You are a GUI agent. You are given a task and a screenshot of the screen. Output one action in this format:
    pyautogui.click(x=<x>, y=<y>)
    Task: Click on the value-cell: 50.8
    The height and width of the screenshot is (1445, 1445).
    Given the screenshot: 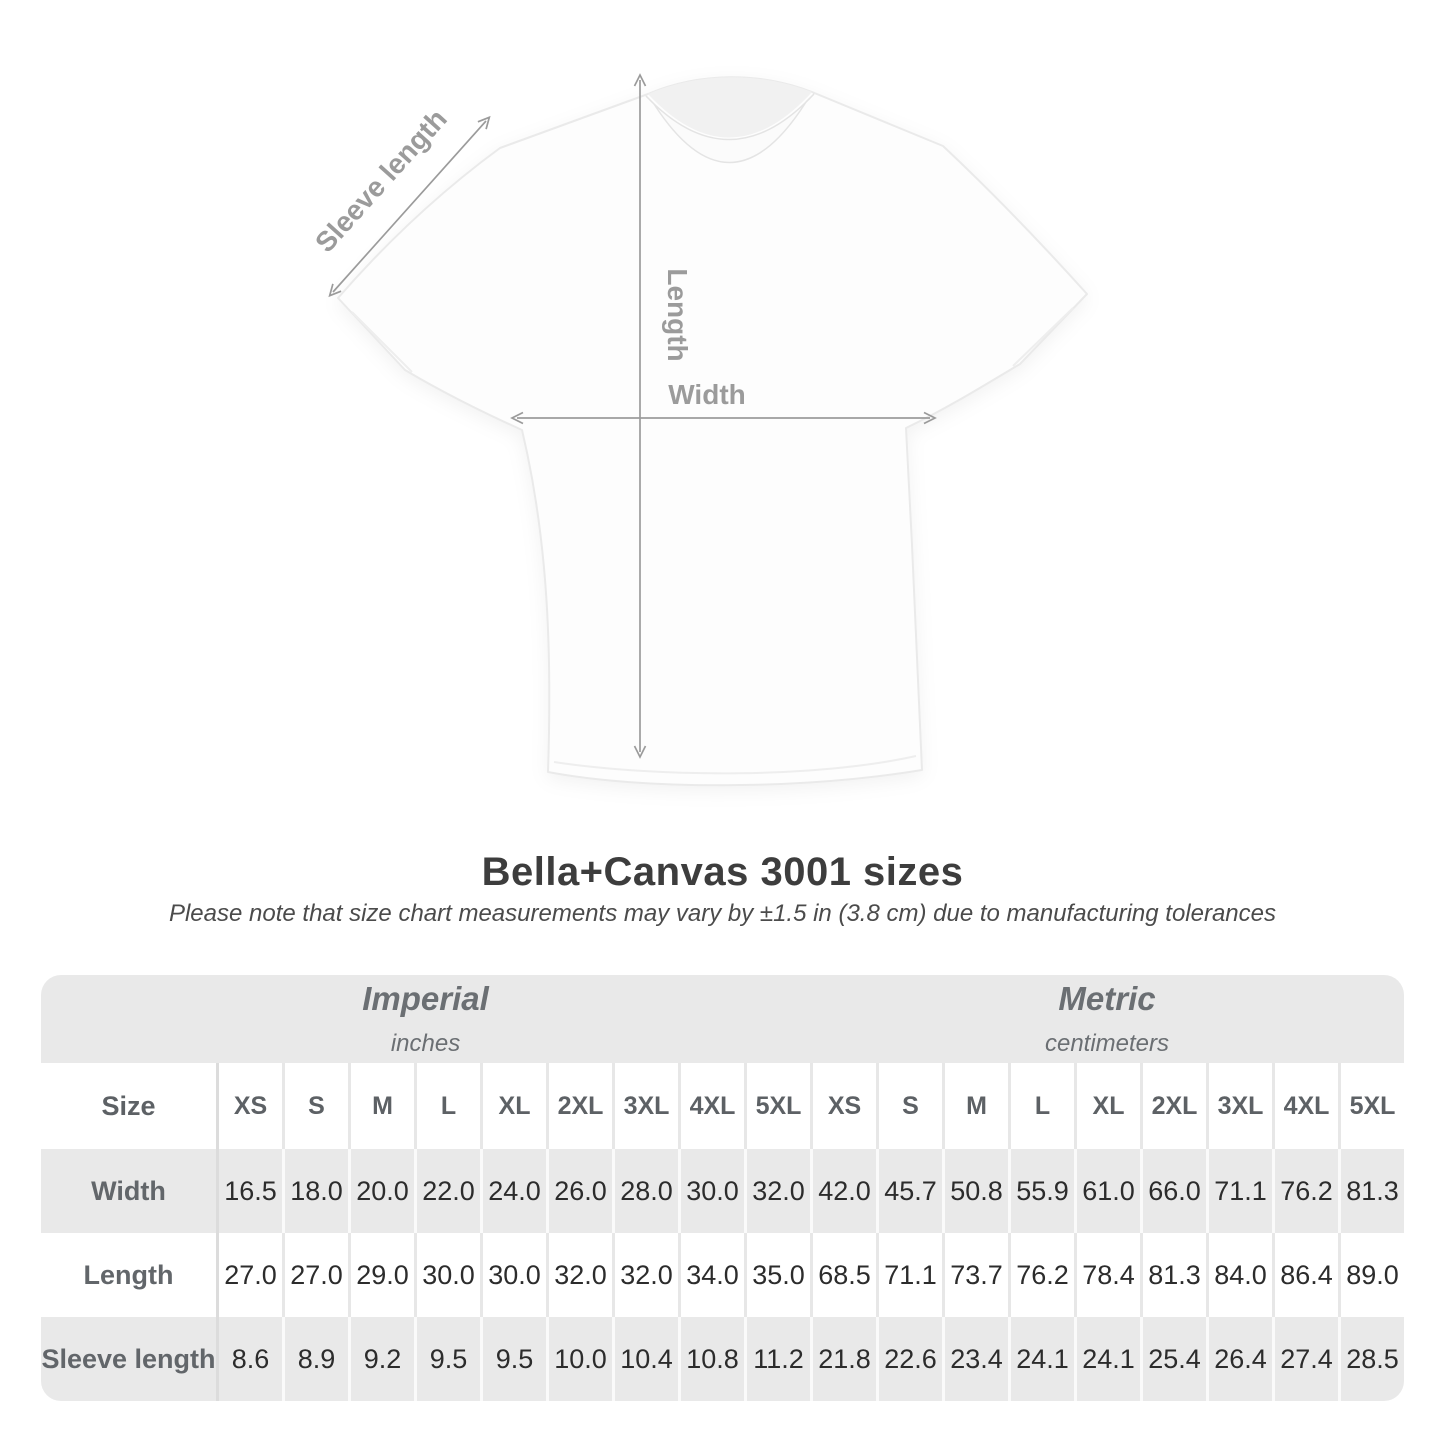 What is the action you would take?
    pyautogui.click(x=975, y=1191)
    